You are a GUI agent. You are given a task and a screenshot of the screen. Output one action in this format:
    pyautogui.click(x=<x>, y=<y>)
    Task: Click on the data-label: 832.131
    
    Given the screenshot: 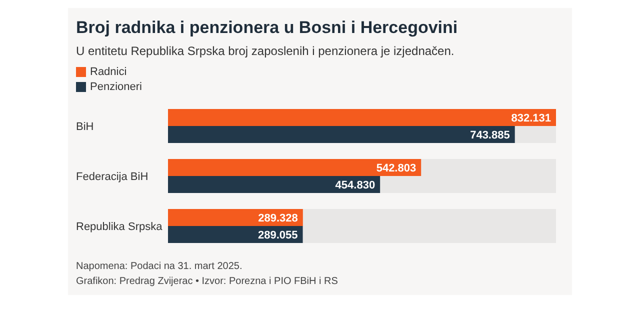 What is the action you would take?
    pyautogui.click(x=531, y=118)
    